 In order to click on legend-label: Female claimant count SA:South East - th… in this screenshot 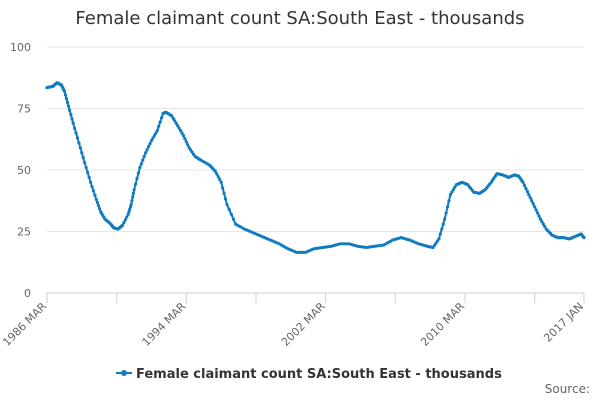, I will do `click(319, 374)`.